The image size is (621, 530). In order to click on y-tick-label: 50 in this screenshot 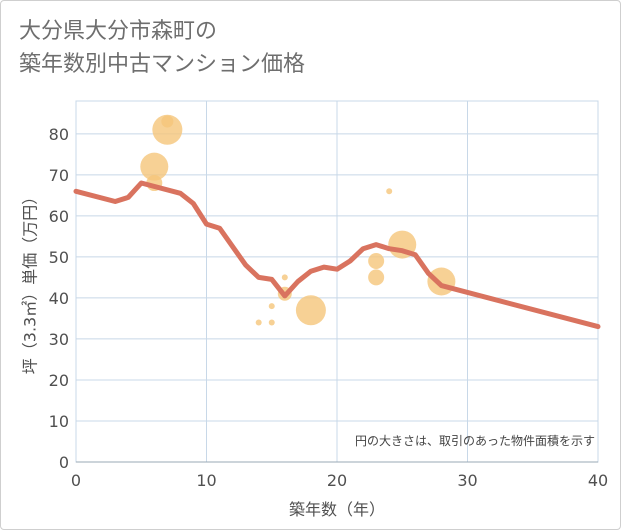, I will do `click(59, 257)`.